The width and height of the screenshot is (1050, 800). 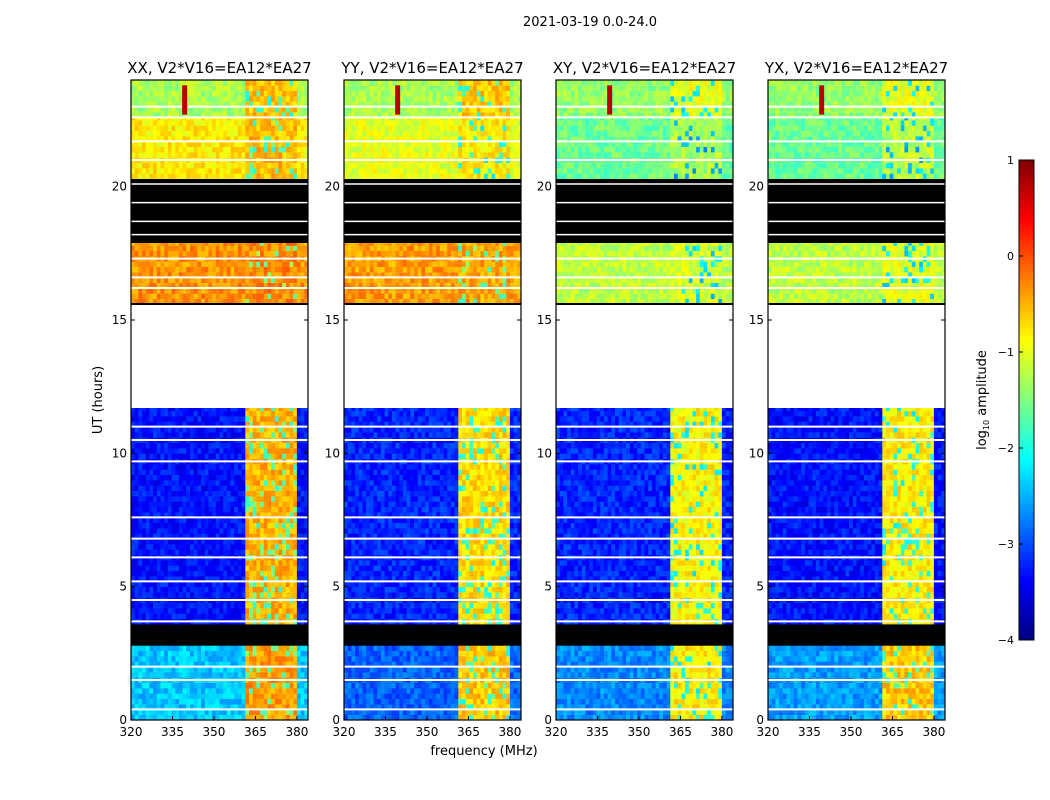 What do you see at coordinates (123, 587) in the screenshot?
I see `y-tick-label: 5` at bounding box center [123, 587].